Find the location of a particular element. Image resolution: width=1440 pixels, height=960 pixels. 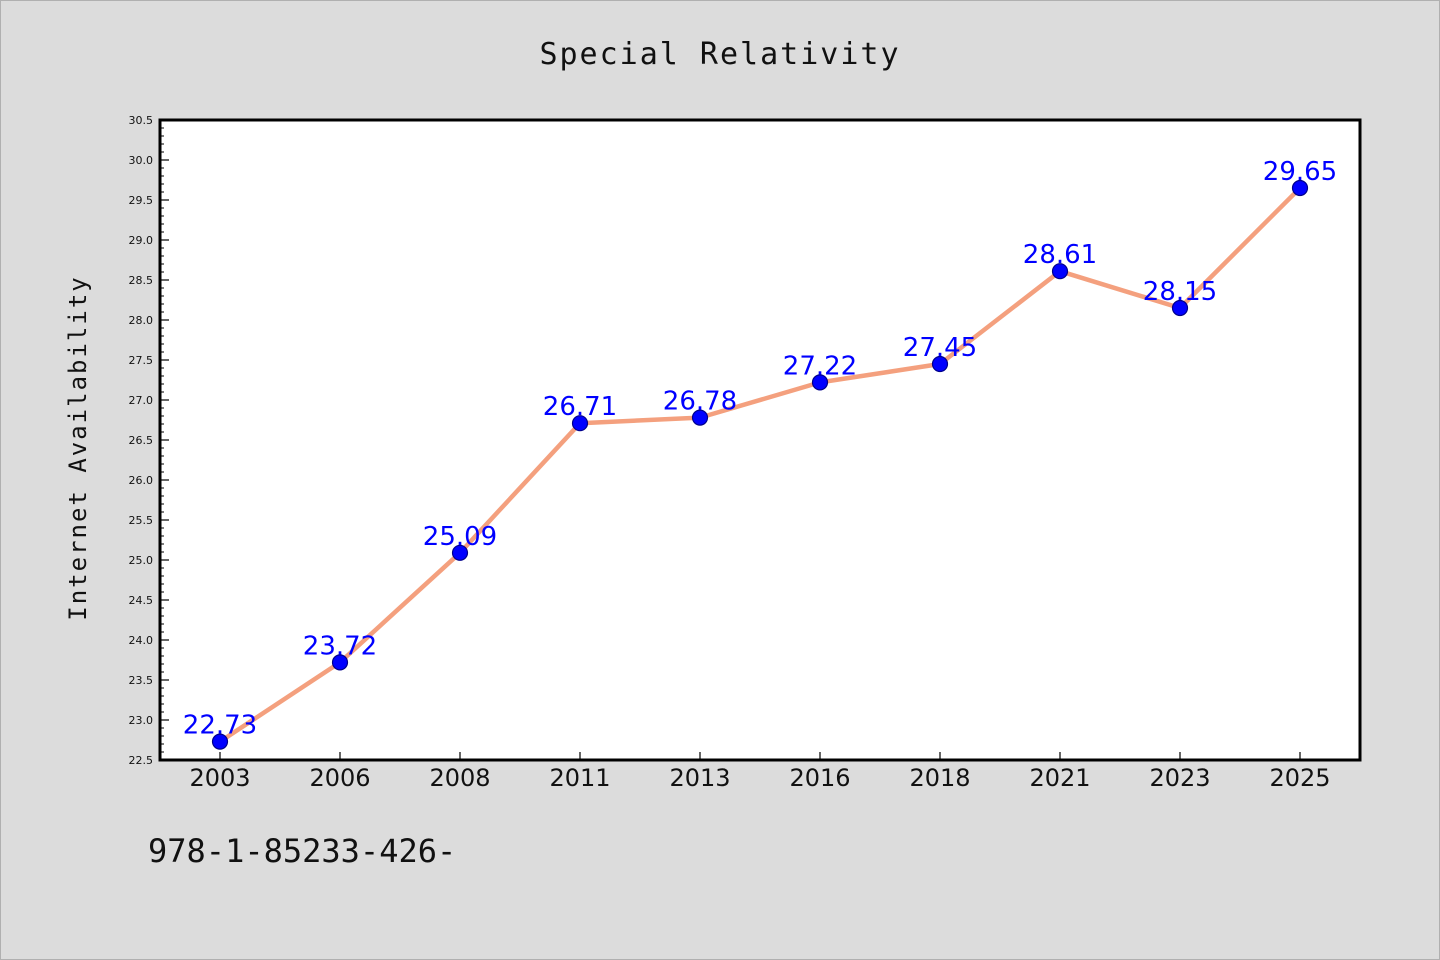

x-axis-ticks: 2003 2006 2008 2011 2013 2016 2018 2021 2023 2025 is located at coordinates (760, 772).